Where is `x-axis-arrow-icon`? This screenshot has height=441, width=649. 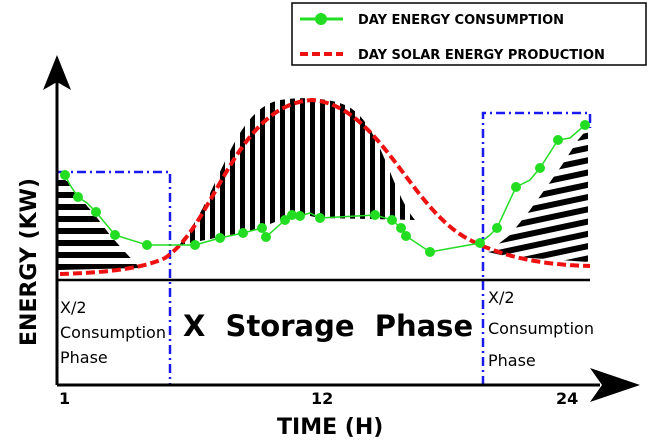
x-axis-arrow-icon is located at coordinates (615, 385).